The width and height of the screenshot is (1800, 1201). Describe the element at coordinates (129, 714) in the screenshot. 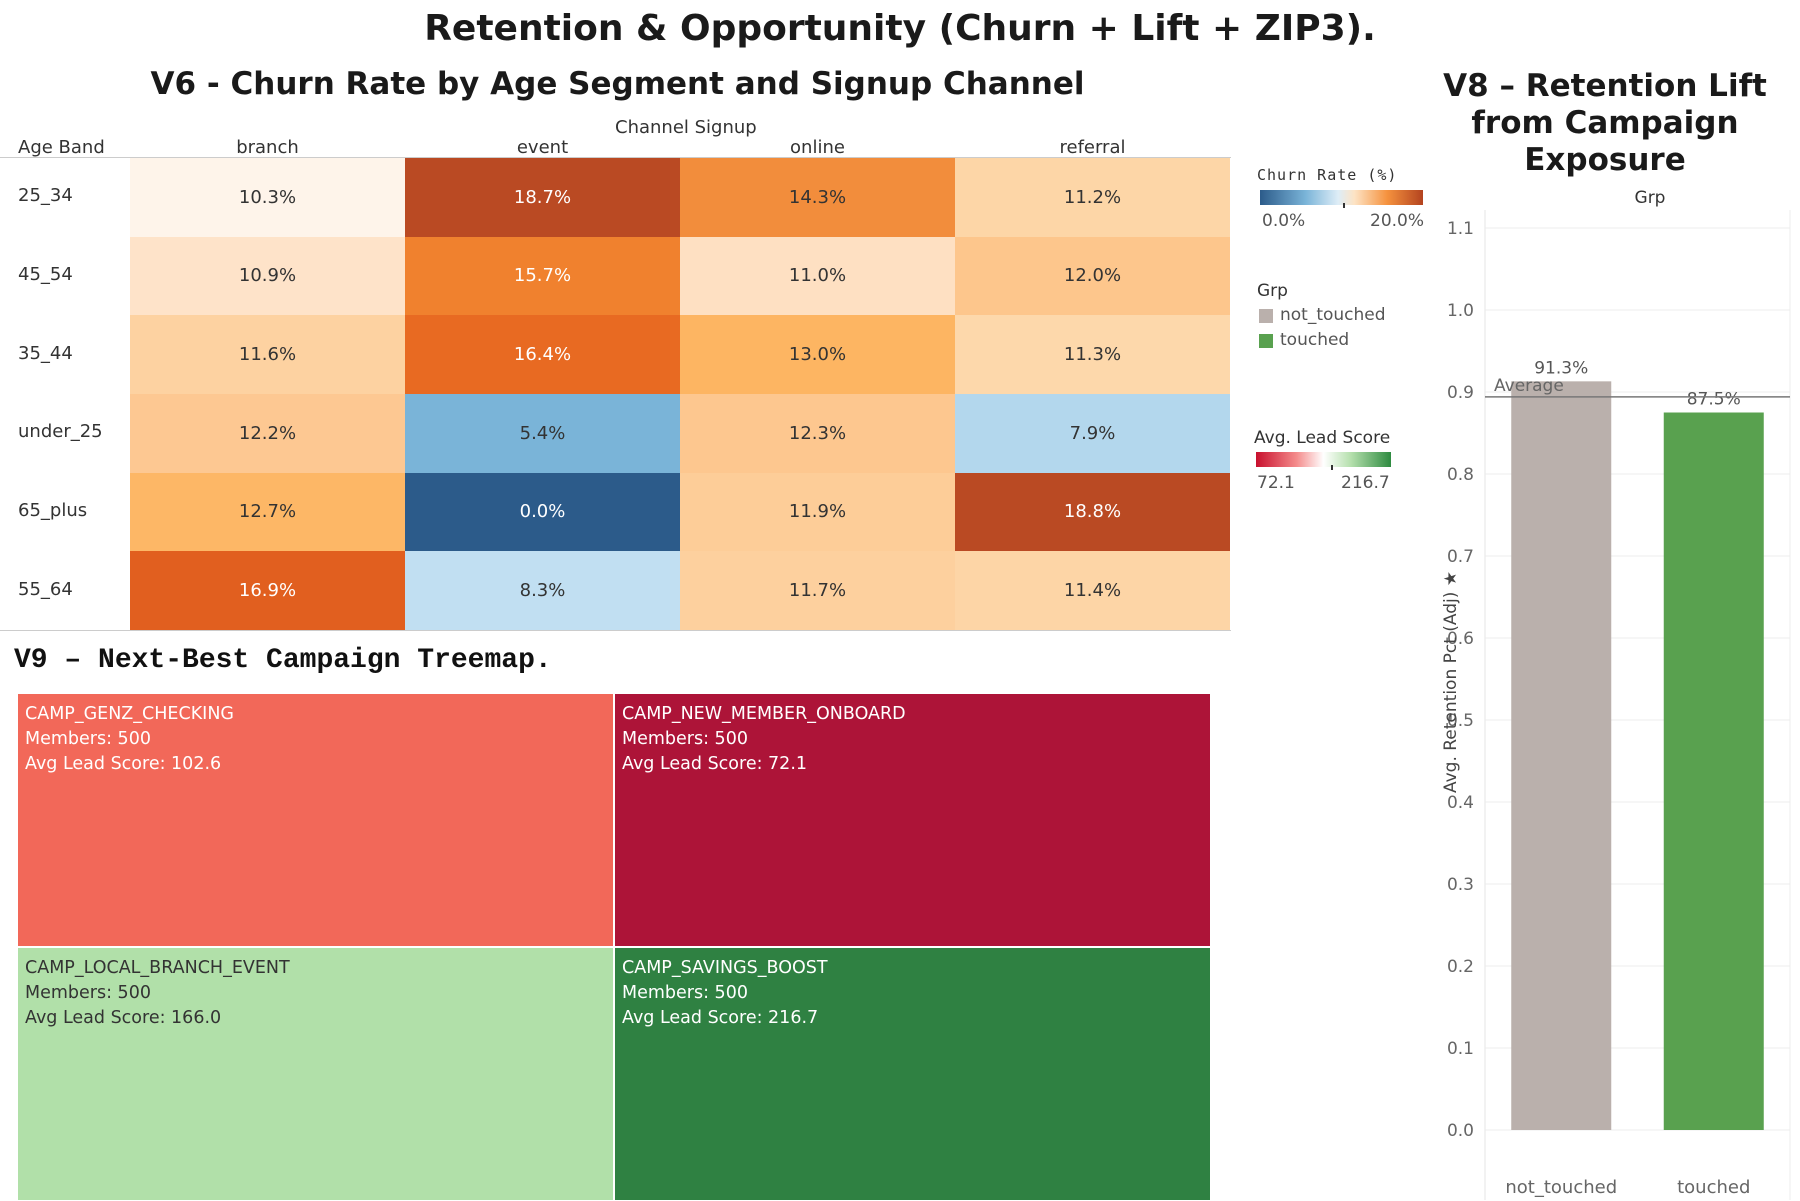

I see `treemap-tile-name: CAMP_GENZ_CHECKING` at that location.